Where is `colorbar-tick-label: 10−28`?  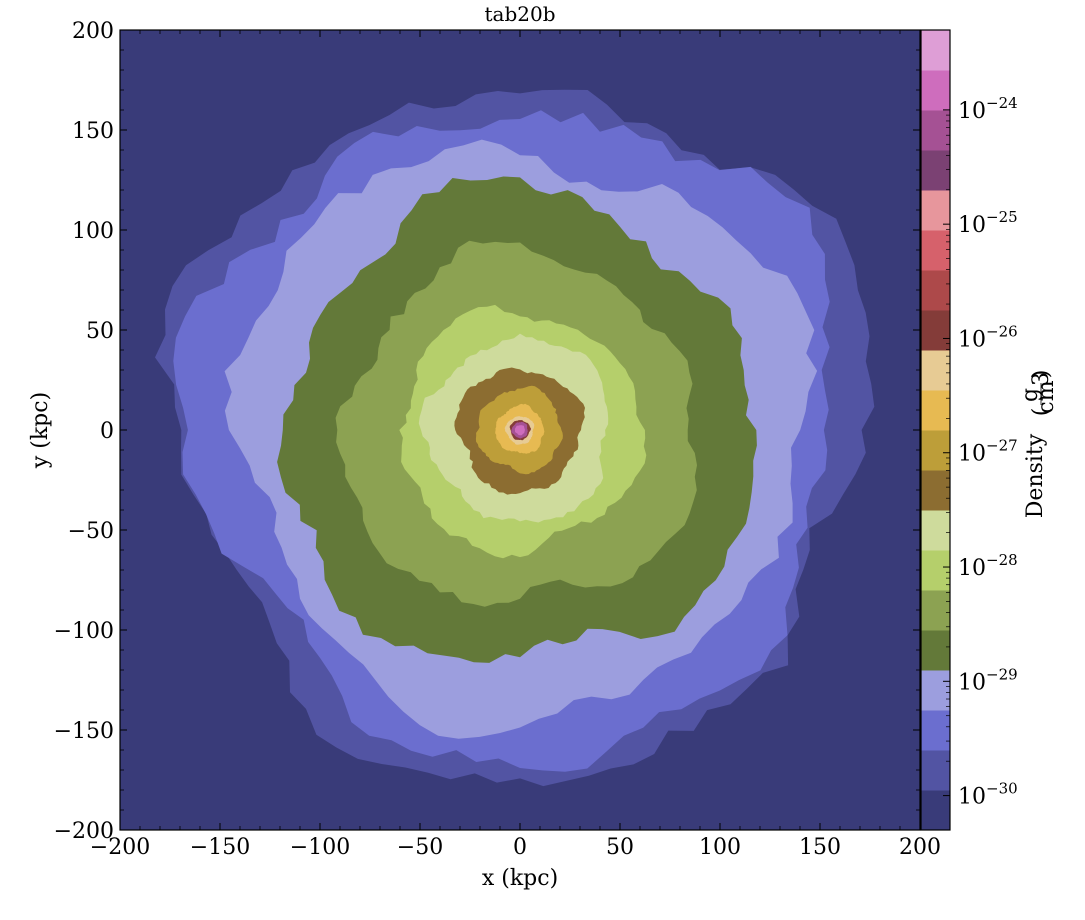 colorbar-tick-label: 10−28 is located at coordinates (988, 566).